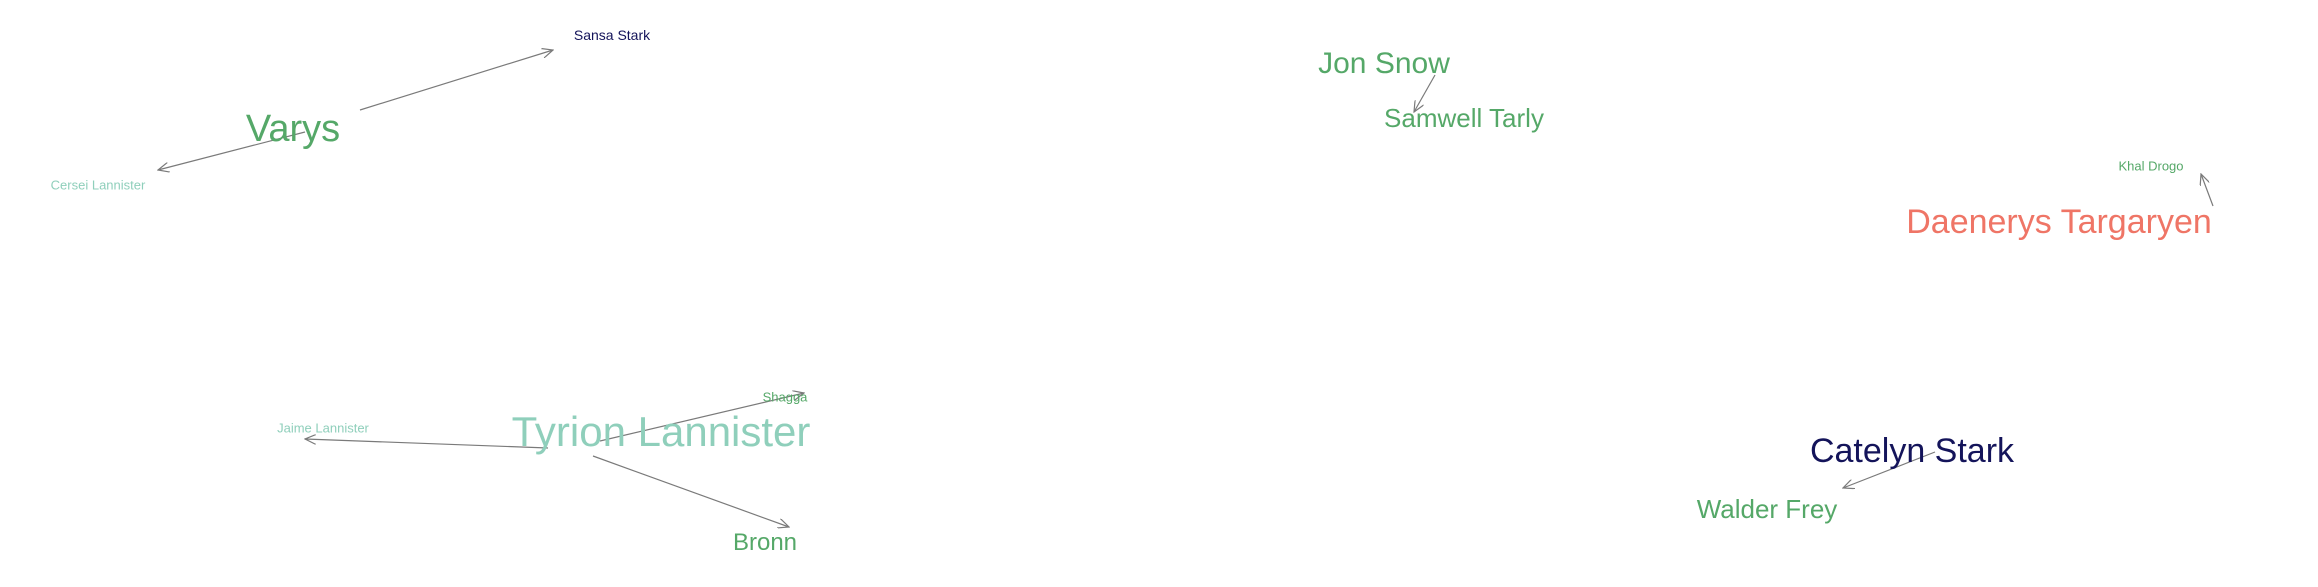  I want to click on node-samwell: Samwell Tarly, so click(1464, 118).